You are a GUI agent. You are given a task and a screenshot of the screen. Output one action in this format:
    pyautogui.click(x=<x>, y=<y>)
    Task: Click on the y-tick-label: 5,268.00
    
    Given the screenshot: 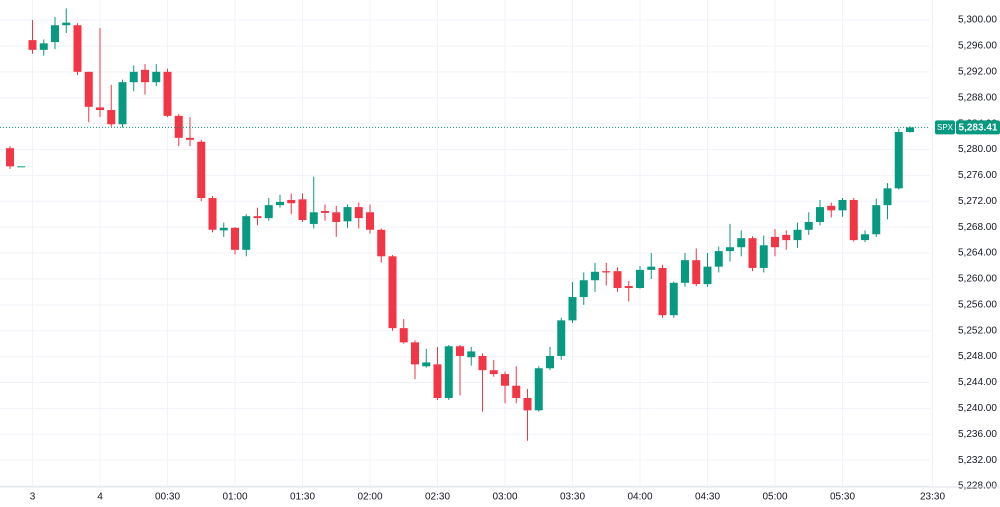 What is the action you would take?
    pyautogui.click(x=977, y=227)
    